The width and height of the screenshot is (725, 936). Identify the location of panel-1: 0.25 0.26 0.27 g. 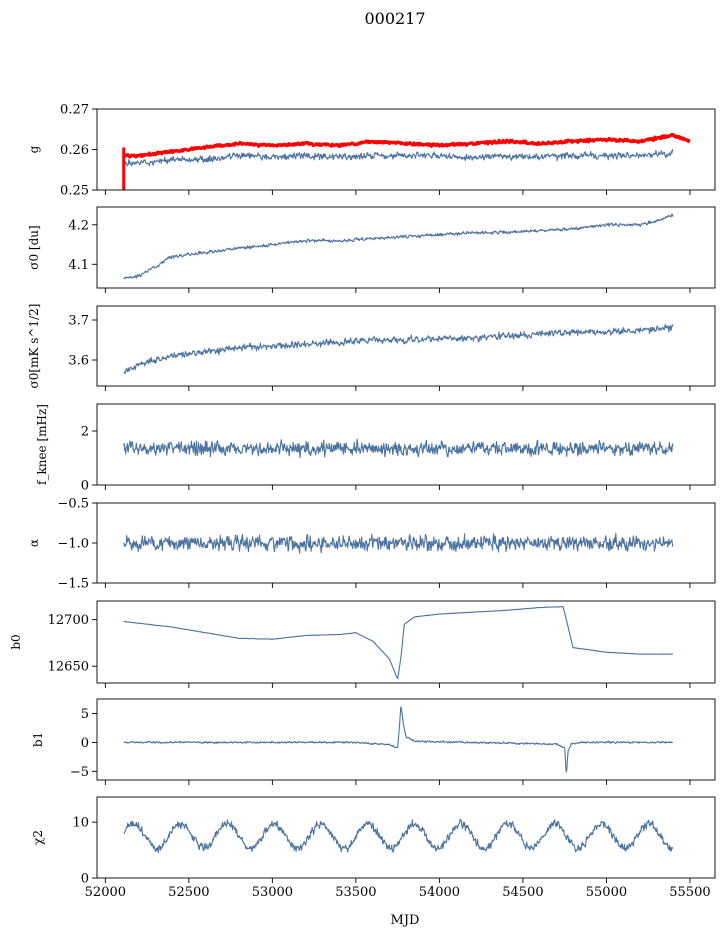
(371, 151).